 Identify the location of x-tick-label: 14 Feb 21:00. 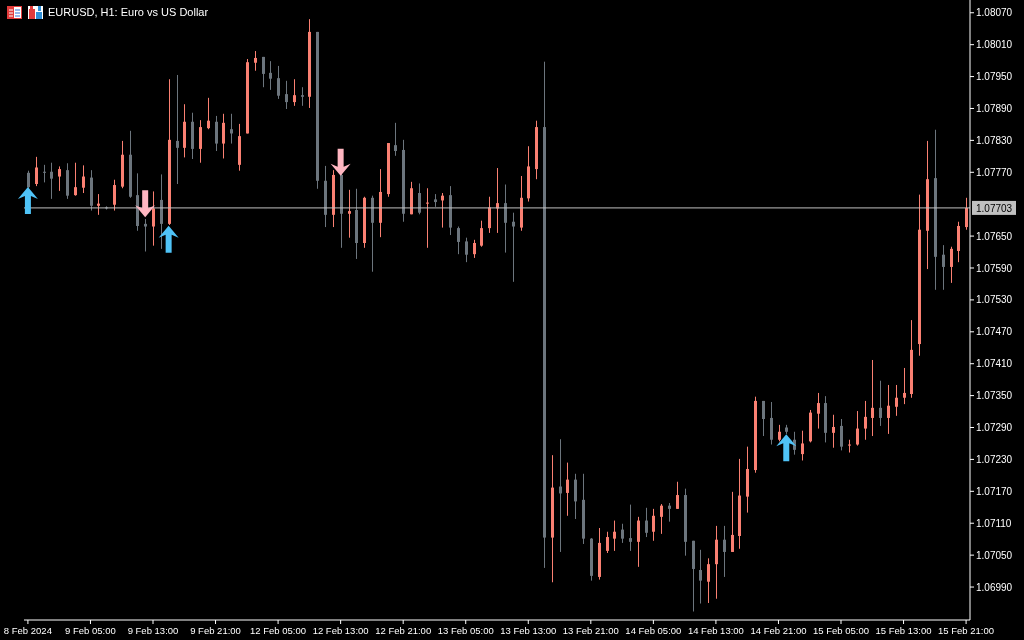
(778, 630).